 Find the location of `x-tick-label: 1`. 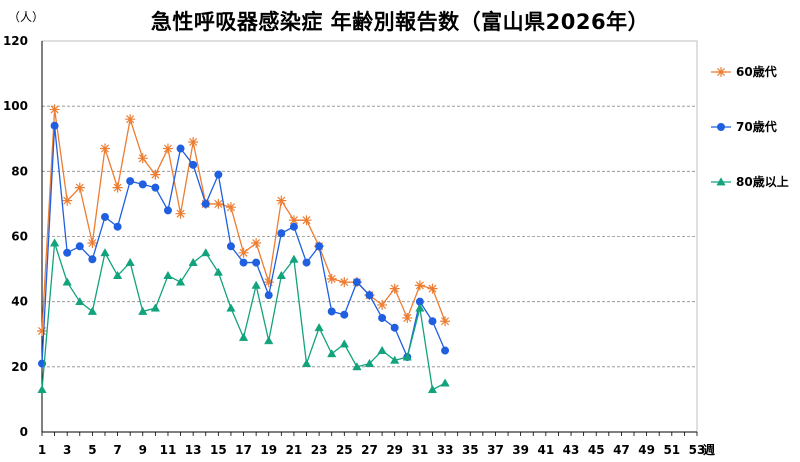

x-tick-label: 1 is located at coordinates (42, 450).